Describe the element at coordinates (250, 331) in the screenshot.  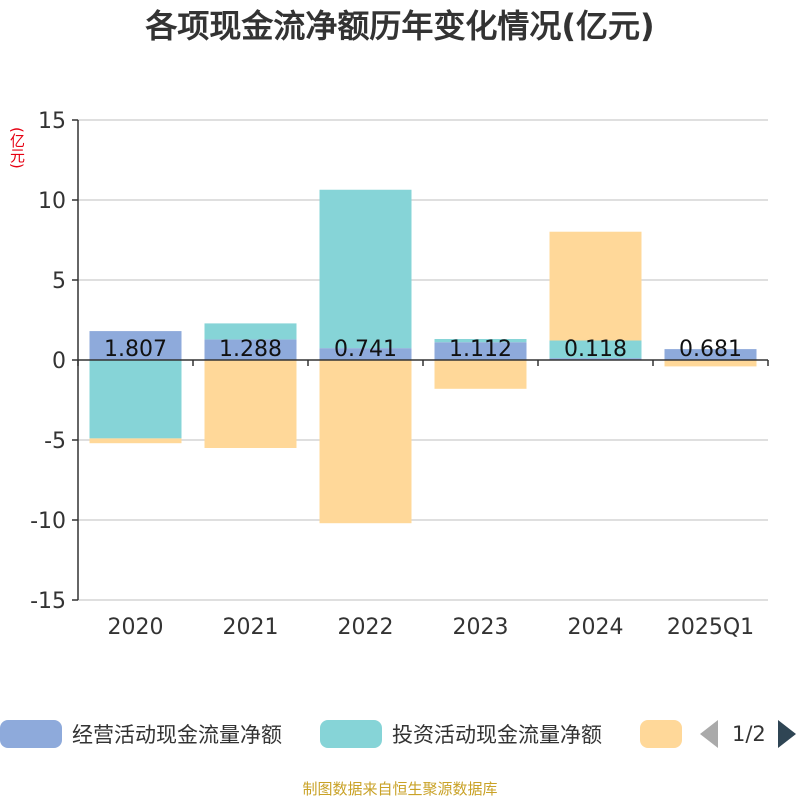
I see `bar-series-1-2021` at that location.